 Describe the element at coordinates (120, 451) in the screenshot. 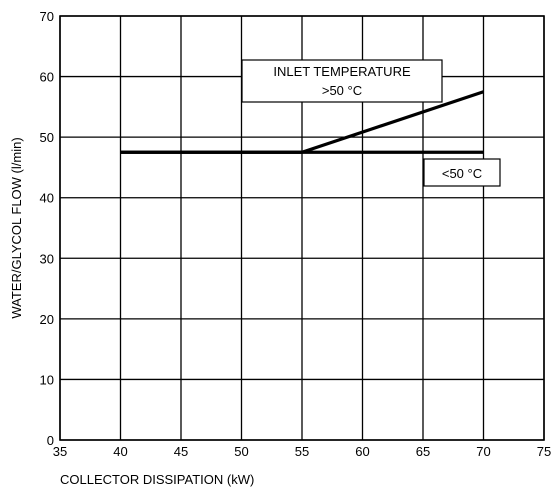

I see `x-tick-label: 40` at that location.